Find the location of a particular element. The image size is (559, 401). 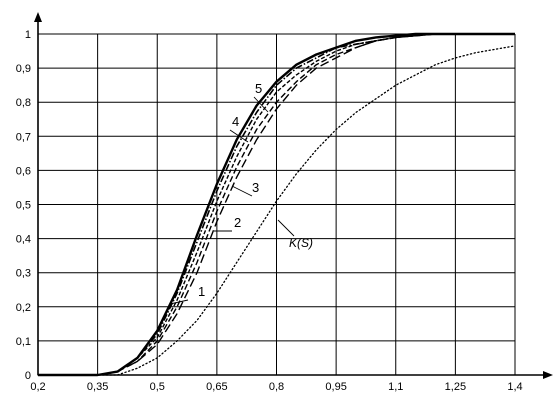

curve-label: K(S) is located at coordinates (301, 243).